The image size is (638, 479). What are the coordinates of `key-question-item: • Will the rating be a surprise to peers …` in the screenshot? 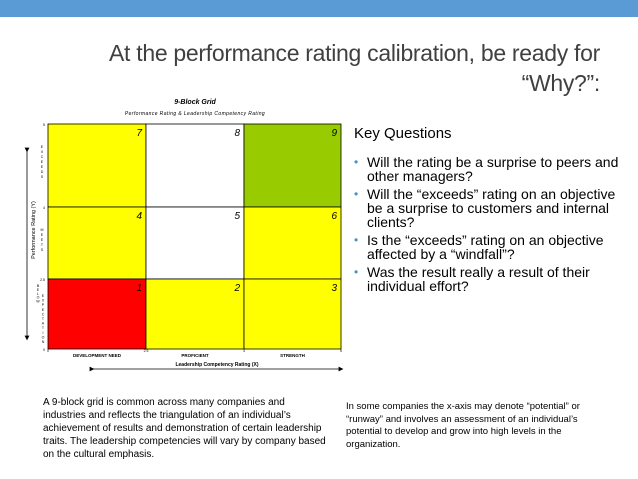 It's located at (489, 169).